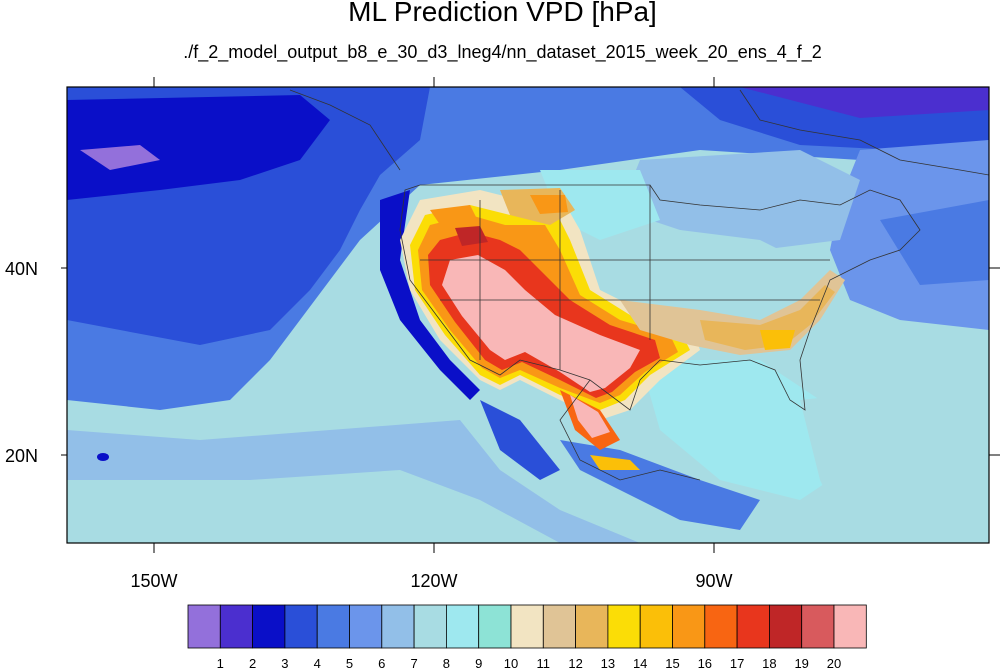 The image size is (1005, 672). I want to click on colorbar-label: 8, so click(446, 663).